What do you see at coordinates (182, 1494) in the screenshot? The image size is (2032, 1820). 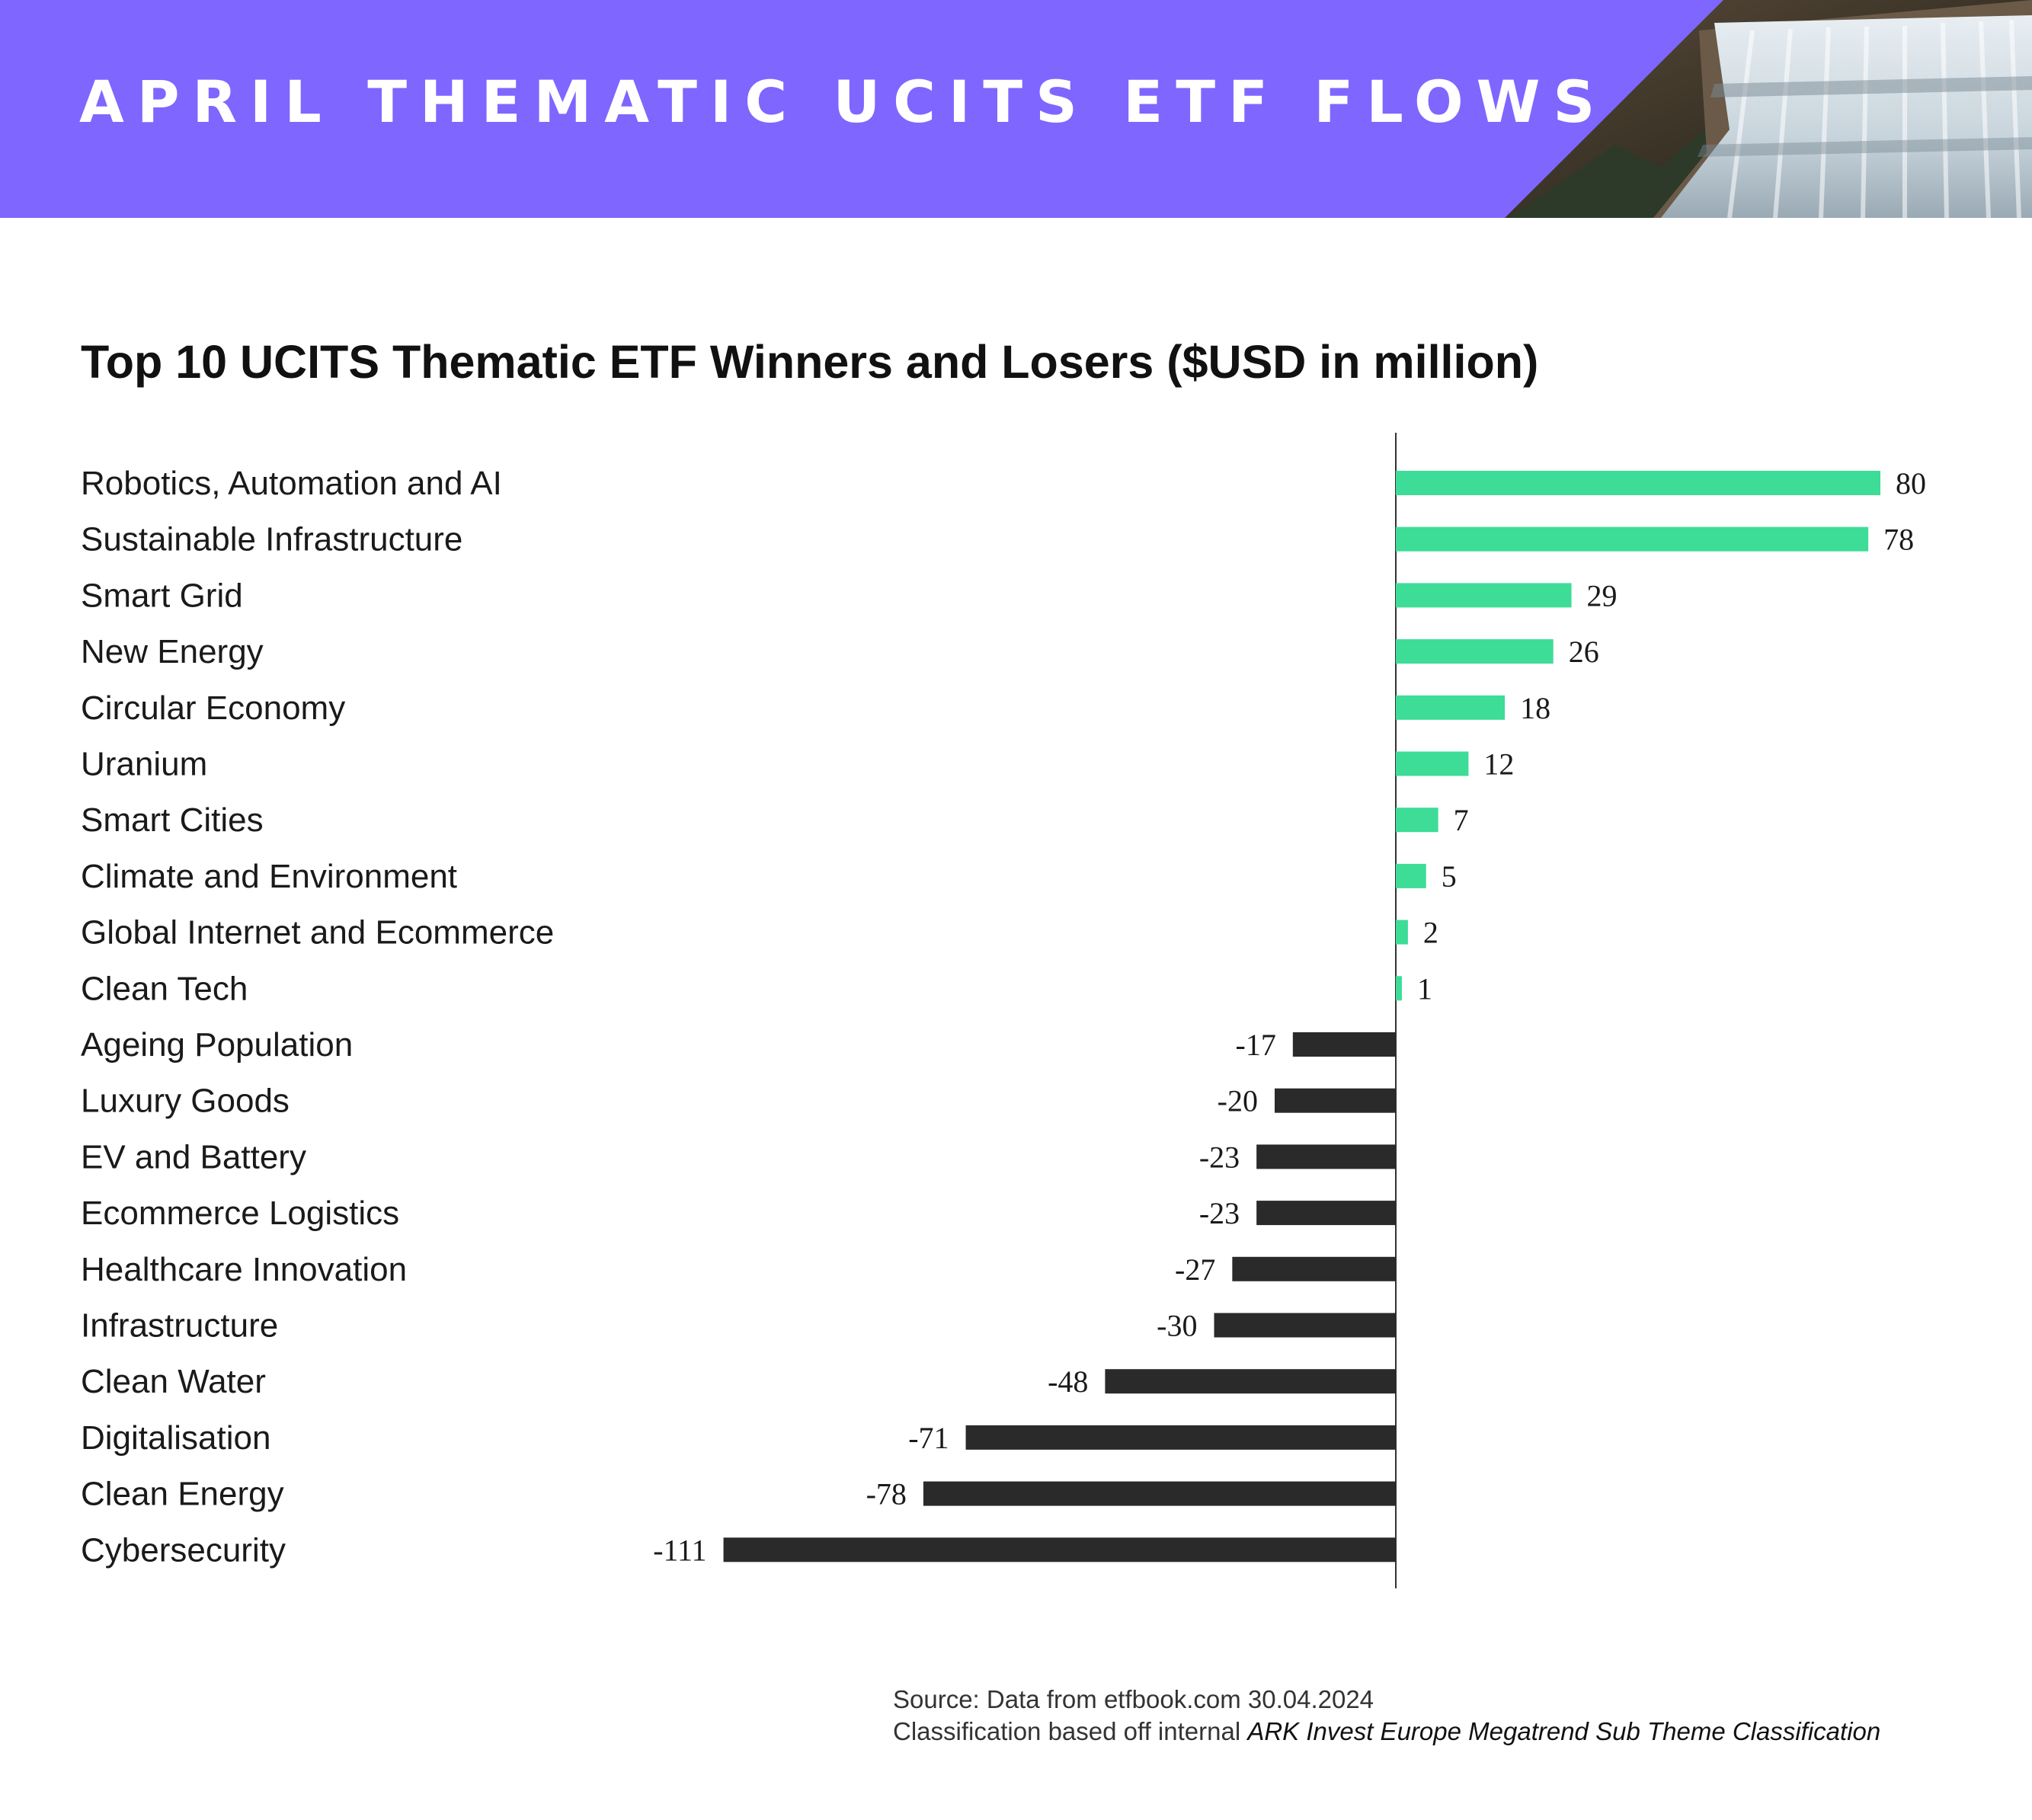 I see `category-label: Clean Energy` at bounding box center [182, 1494].